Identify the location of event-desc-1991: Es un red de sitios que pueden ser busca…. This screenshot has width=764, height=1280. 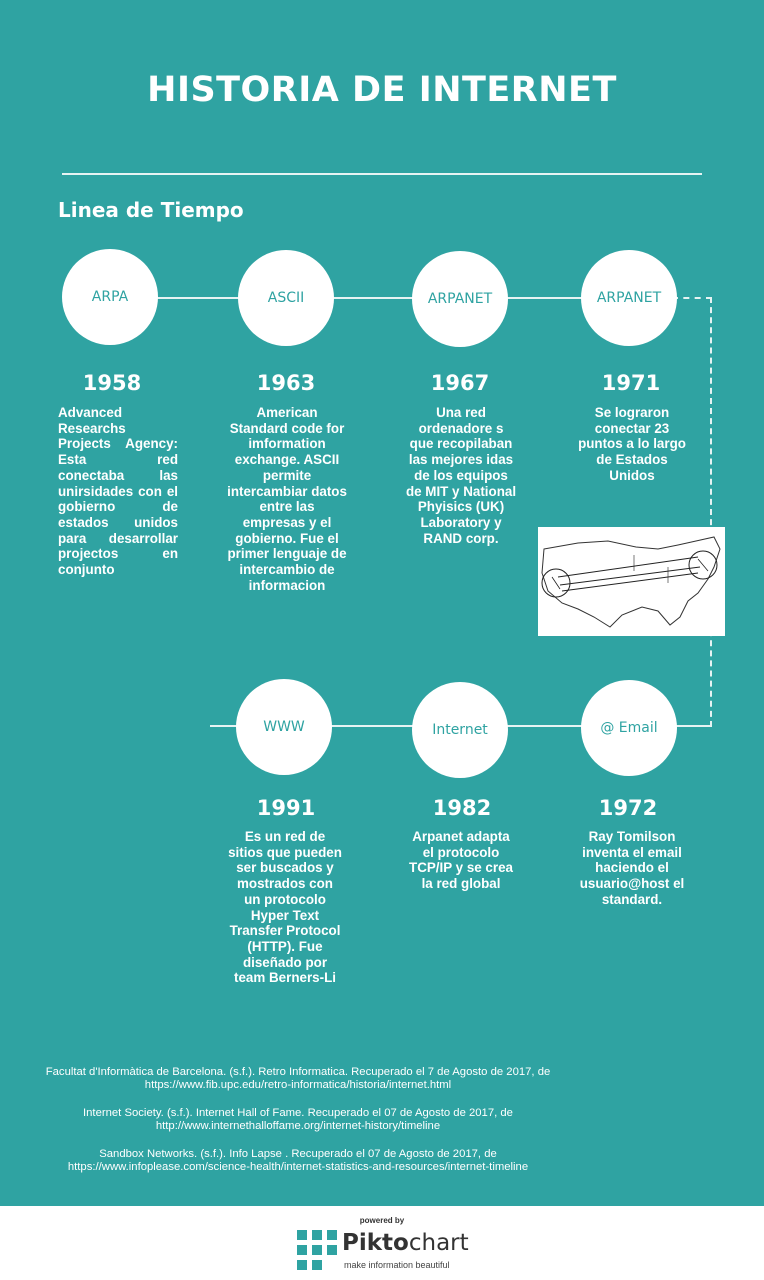
(285, 907).